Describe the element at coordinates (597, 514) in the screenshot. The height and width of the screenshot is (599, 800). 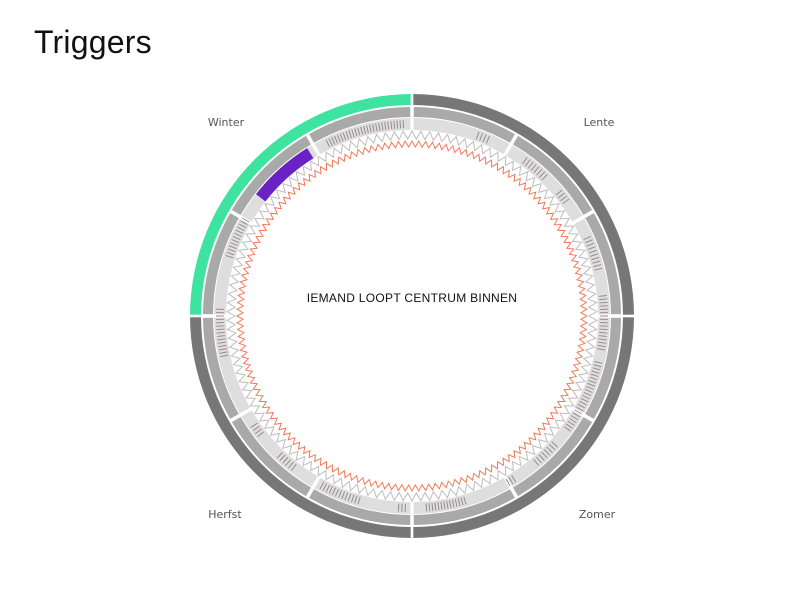
I see `season-label-zomer: Zomer` at that location.